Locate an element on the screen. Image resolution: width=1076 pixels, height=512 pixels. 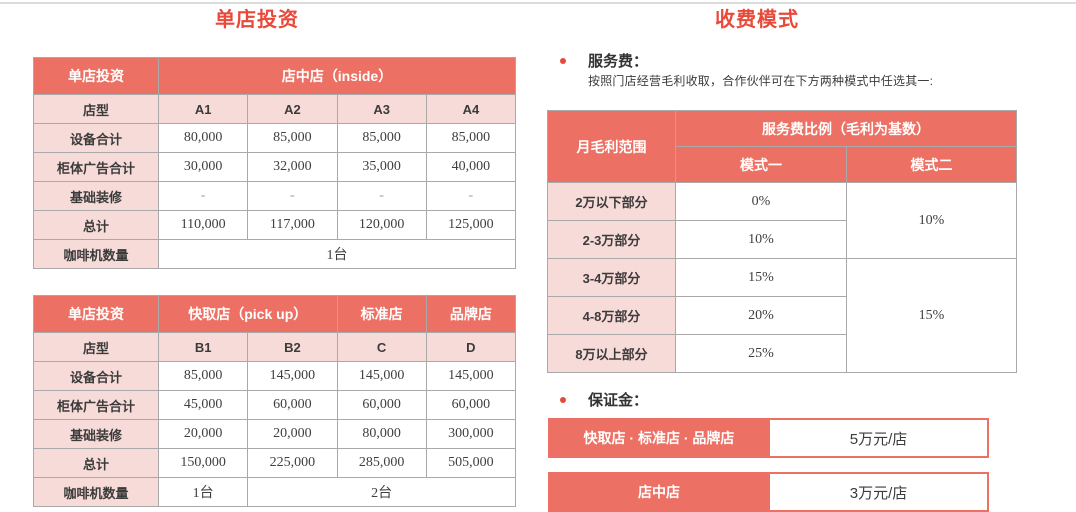
table-row: 2万以下部分 0% 10% is located at coordinates (782, 220).